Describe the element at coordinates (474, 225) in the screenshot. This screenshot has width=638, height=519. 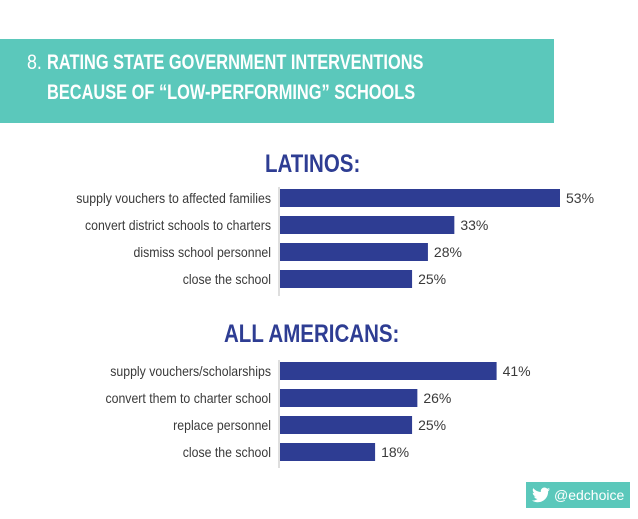
I see `latinos-value-label-1: 33%` at that location.